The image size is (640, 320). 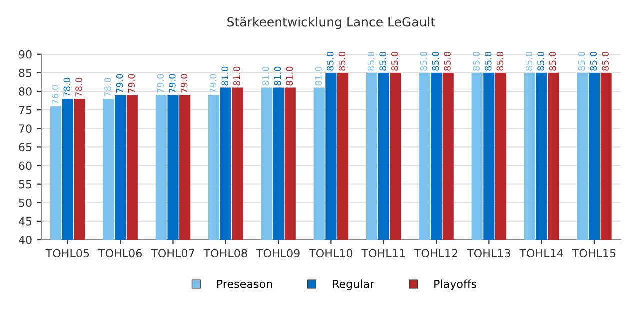 I want to click on legend-label: Regular, so click(x=354, y=285).